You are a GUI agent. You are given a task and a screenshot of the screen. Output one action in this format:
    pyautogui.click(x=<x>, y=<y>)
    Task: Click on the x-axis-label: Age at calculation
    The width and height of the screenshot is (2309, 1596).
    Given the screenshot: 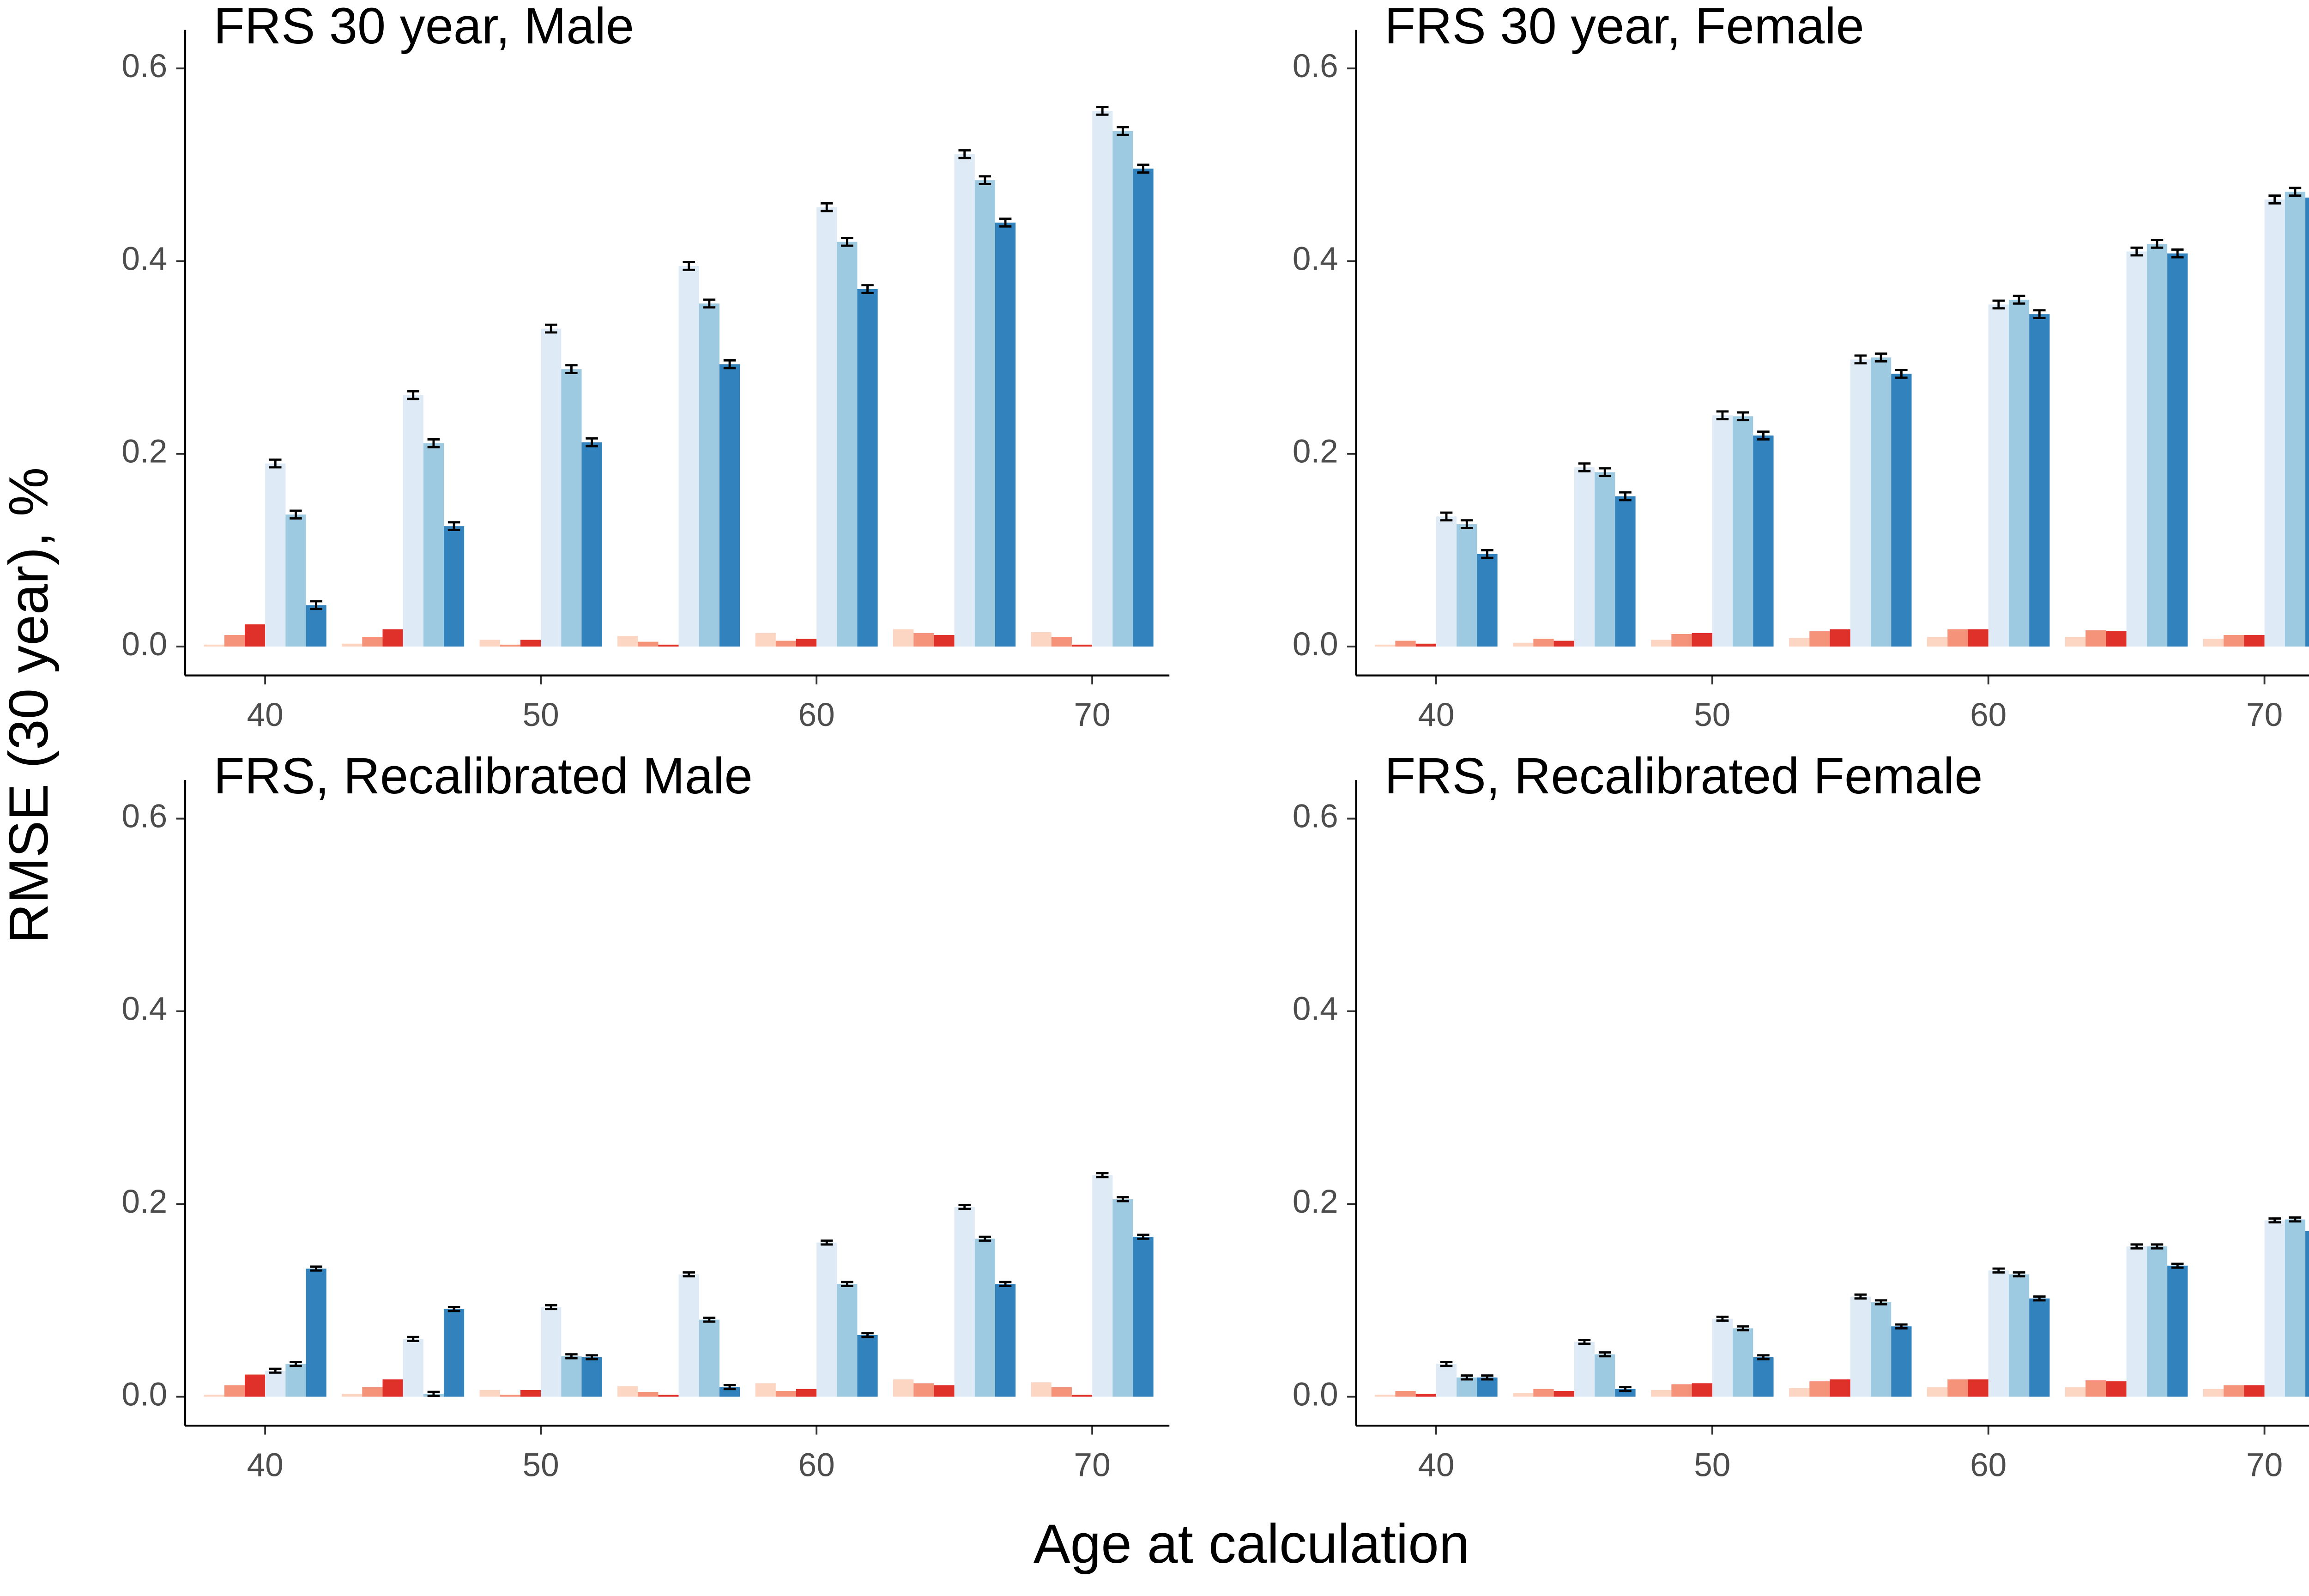 What is the action you would take?
    pyautogui.click(x=1252, y=1544)
    